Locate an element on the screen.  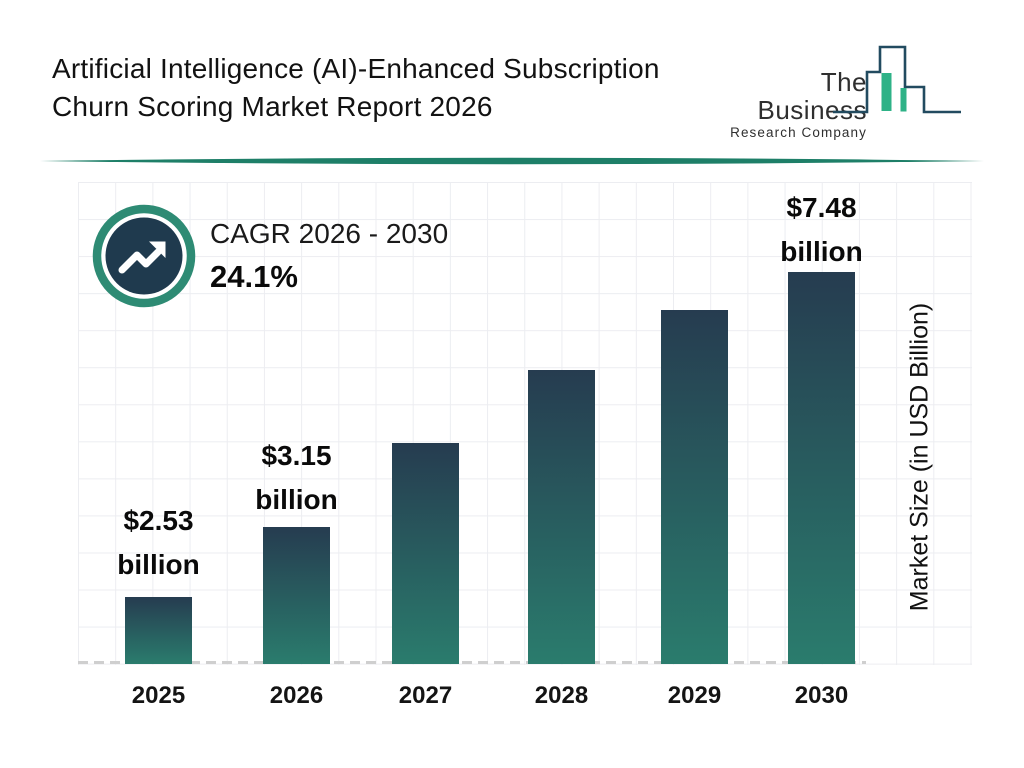
bar-chart-logo-icon is located at coordinates (897, 79).